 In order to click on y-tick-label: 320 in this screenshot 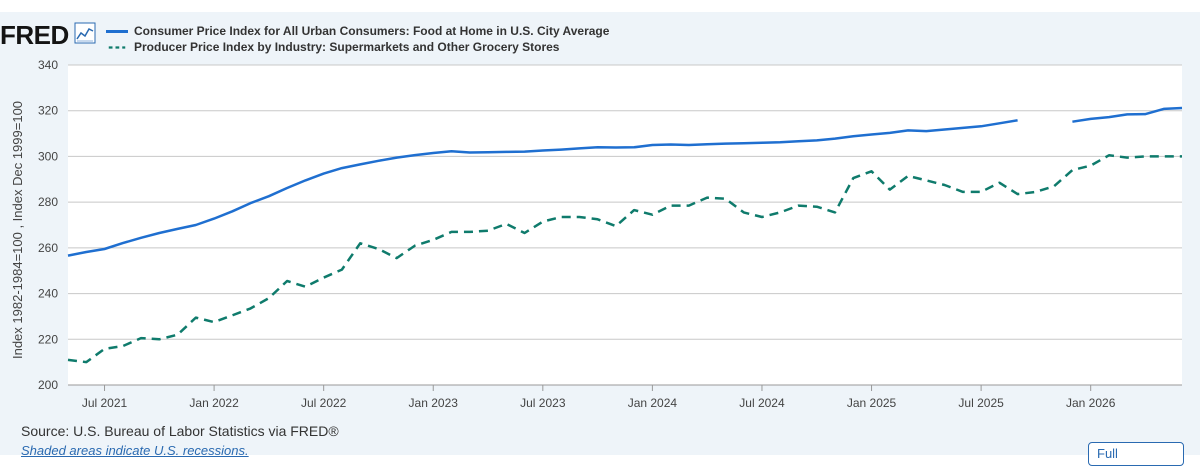, I will do `click(48, 111)`.